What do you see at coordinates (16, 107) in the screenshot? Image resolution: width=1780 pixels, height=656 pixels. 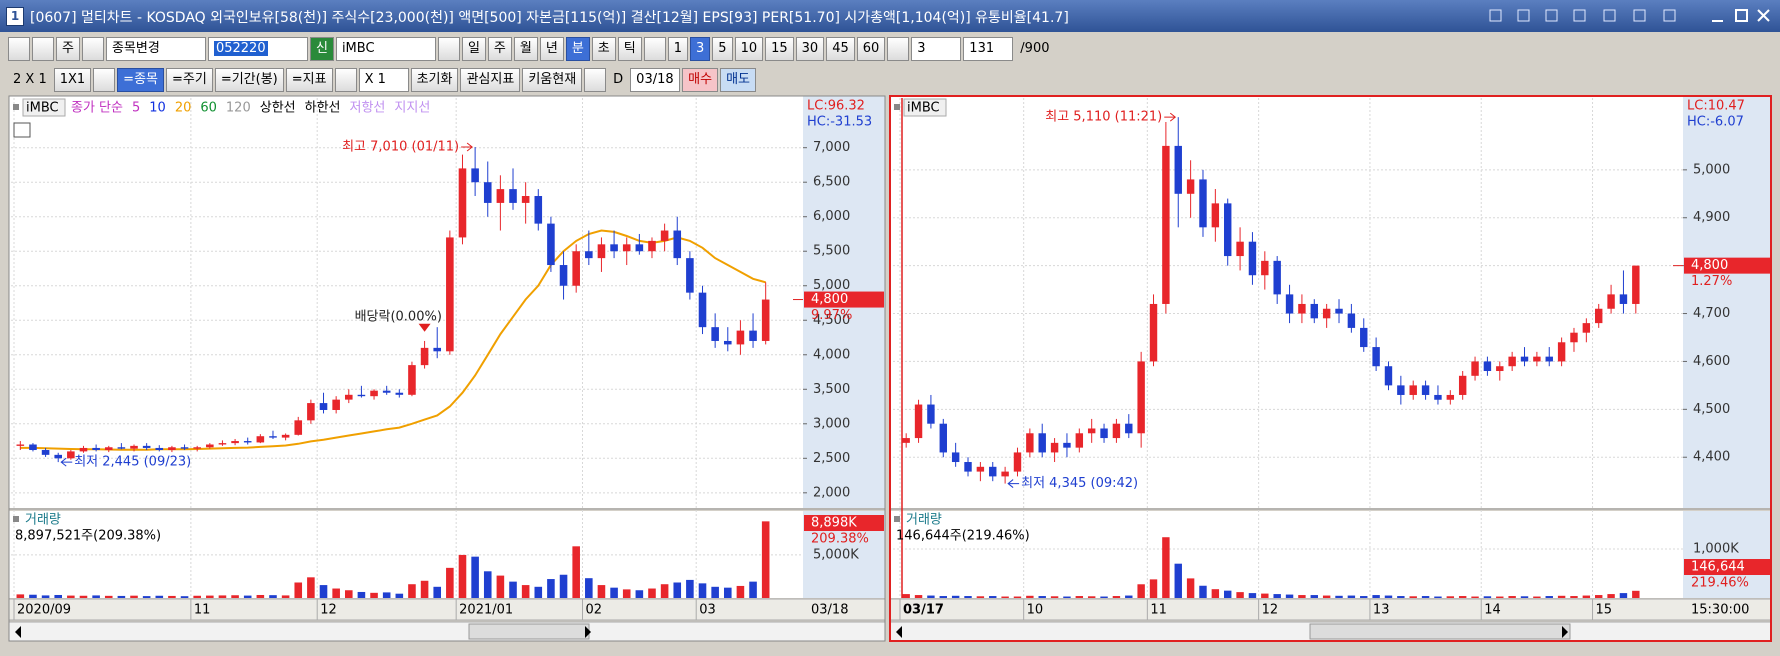 I see `pane-icon` at bounding box center [16, 107].